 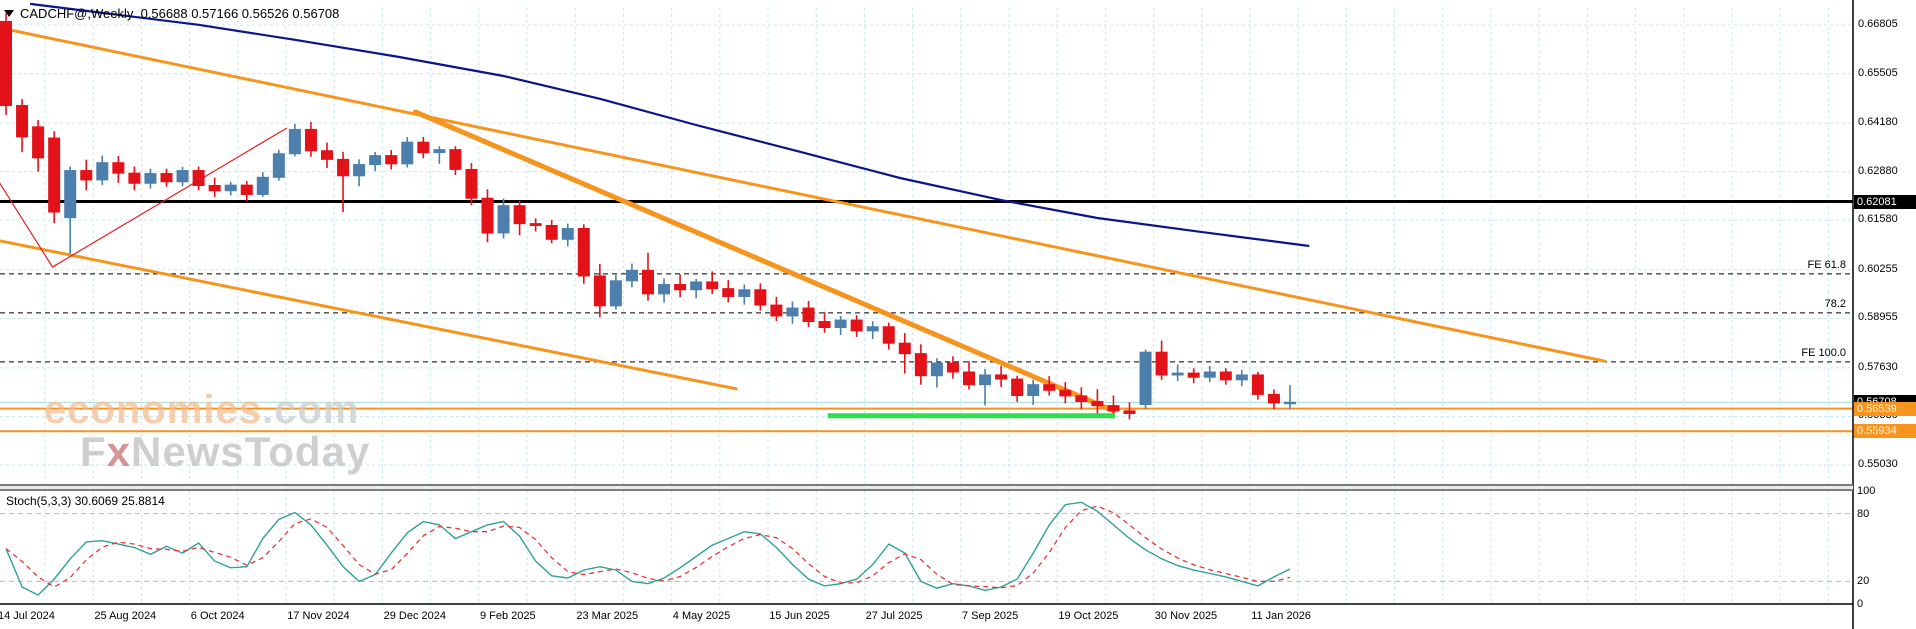 What do you see at coordinates (508, 616) in the screenshot?
I see `x-axis-date-label: 9 Feb 2025` at bounding box center [508, 616].